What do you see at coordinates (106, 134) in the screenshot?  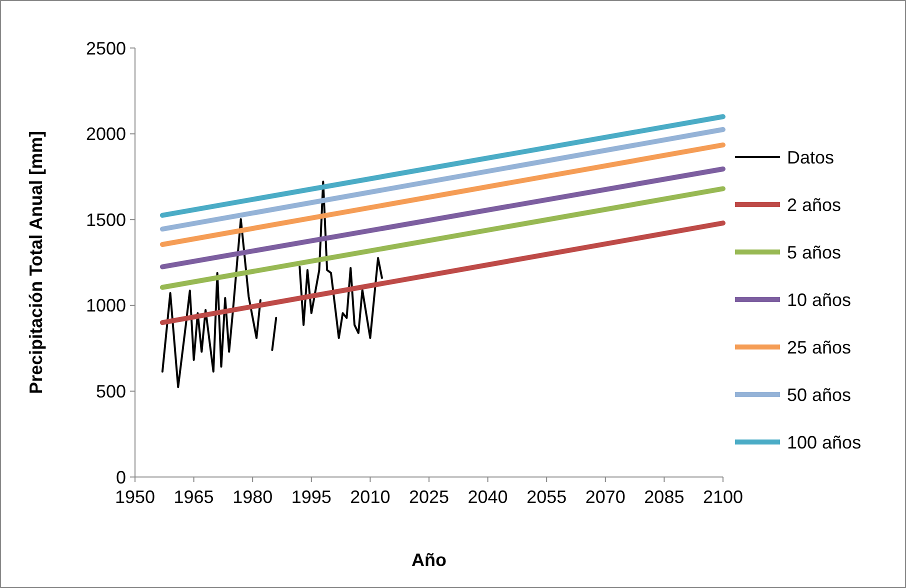 I see `y-tick-label: 2000` at bounding box center [106, 134].